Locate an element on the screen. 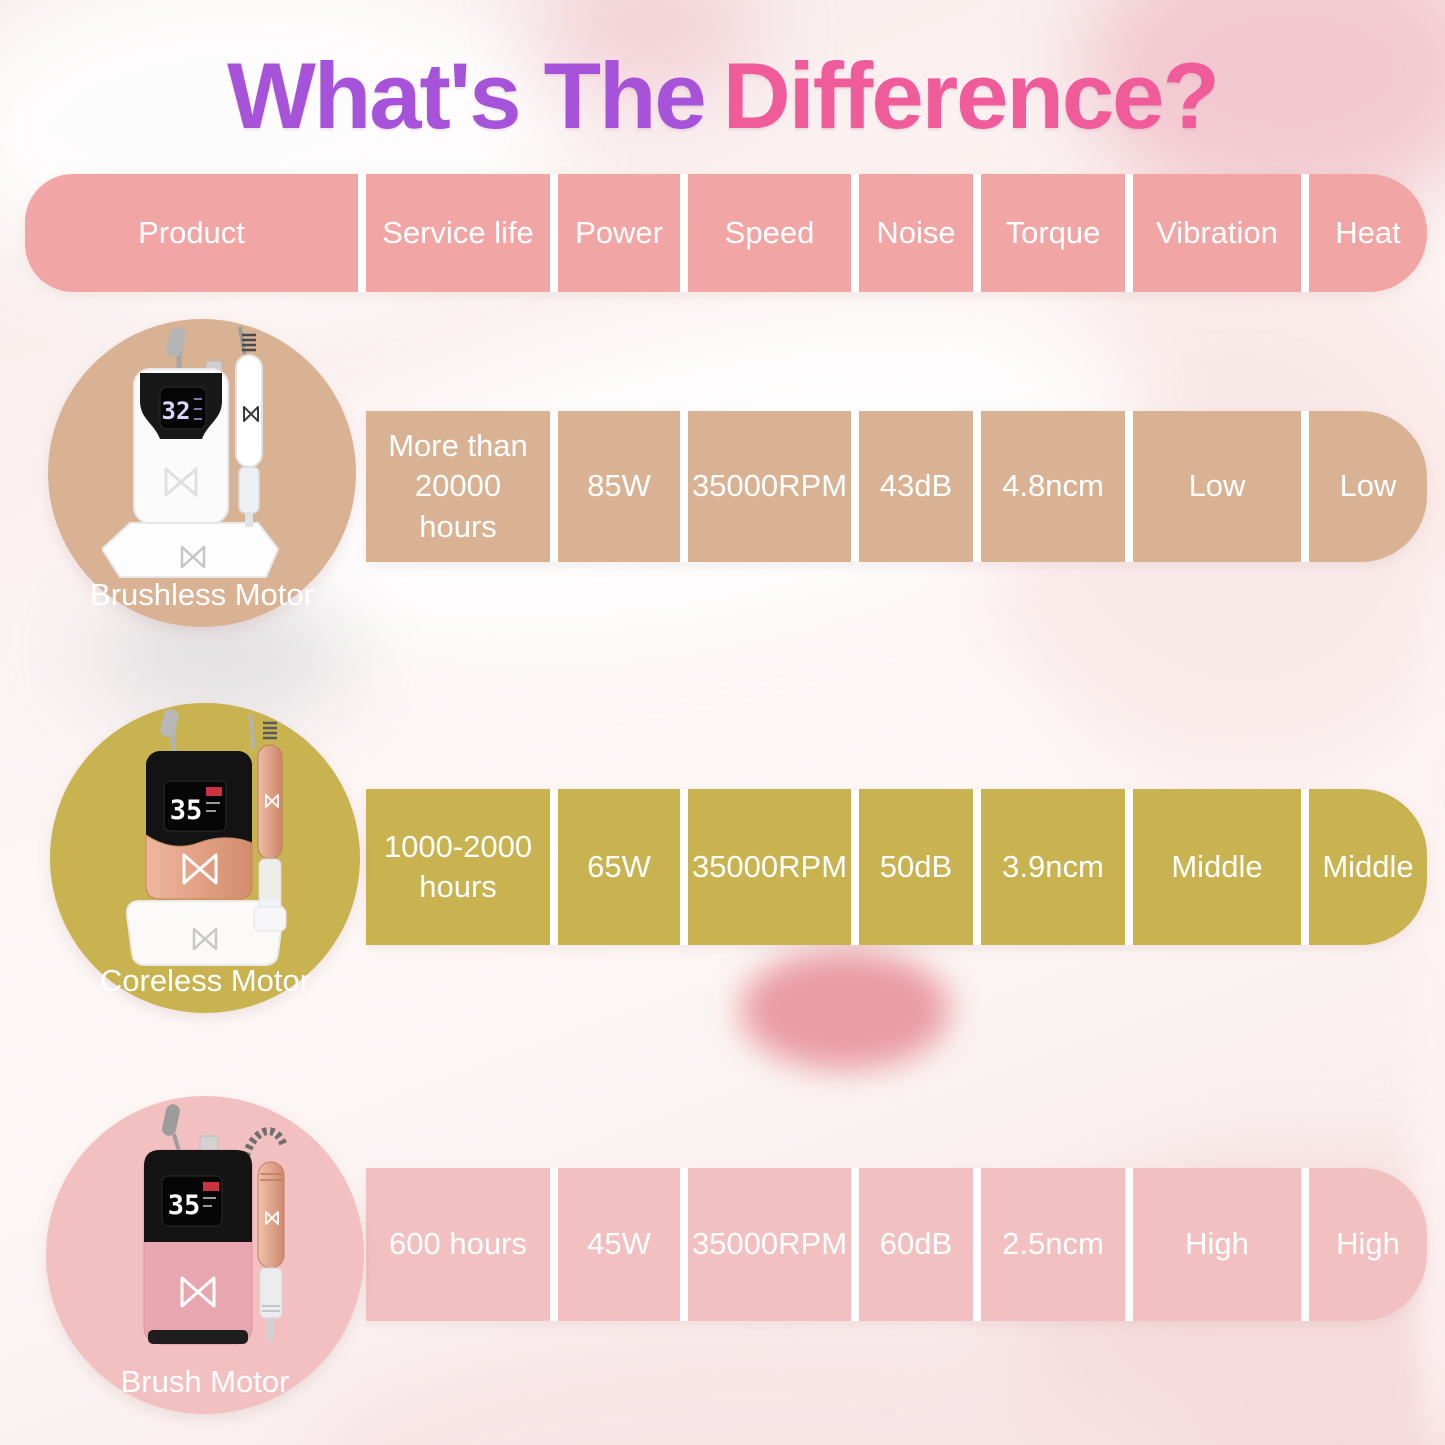 Image resolution: width=1445 pixels, height=1445 pixels. header-service-life: Service life is located at coordinates (458, 233).